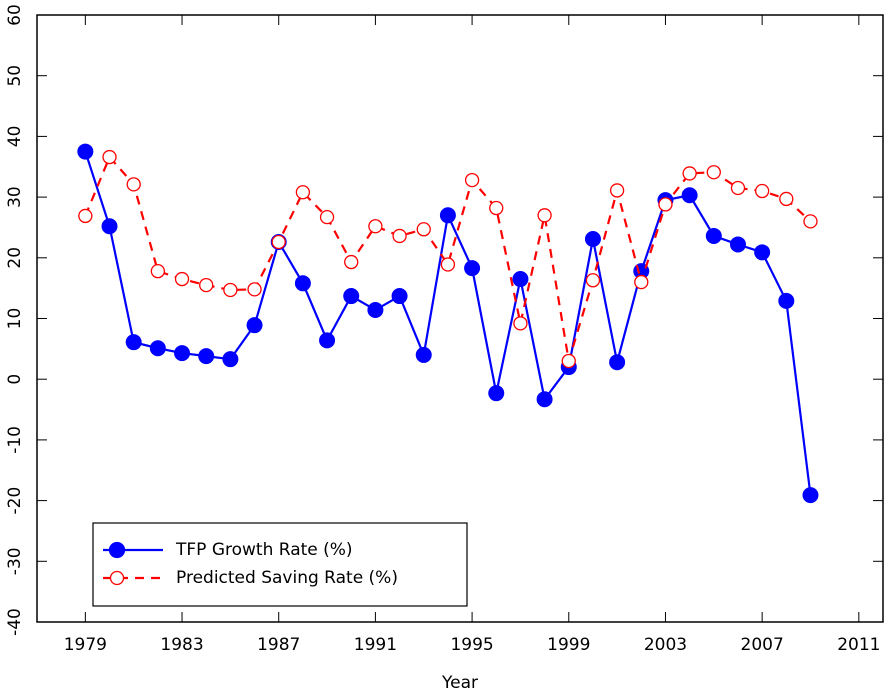  What do you see at coordinates (471, 645) in the screenshot?
I see `x-tick-label: 1995` at bounding box center [471, 645].